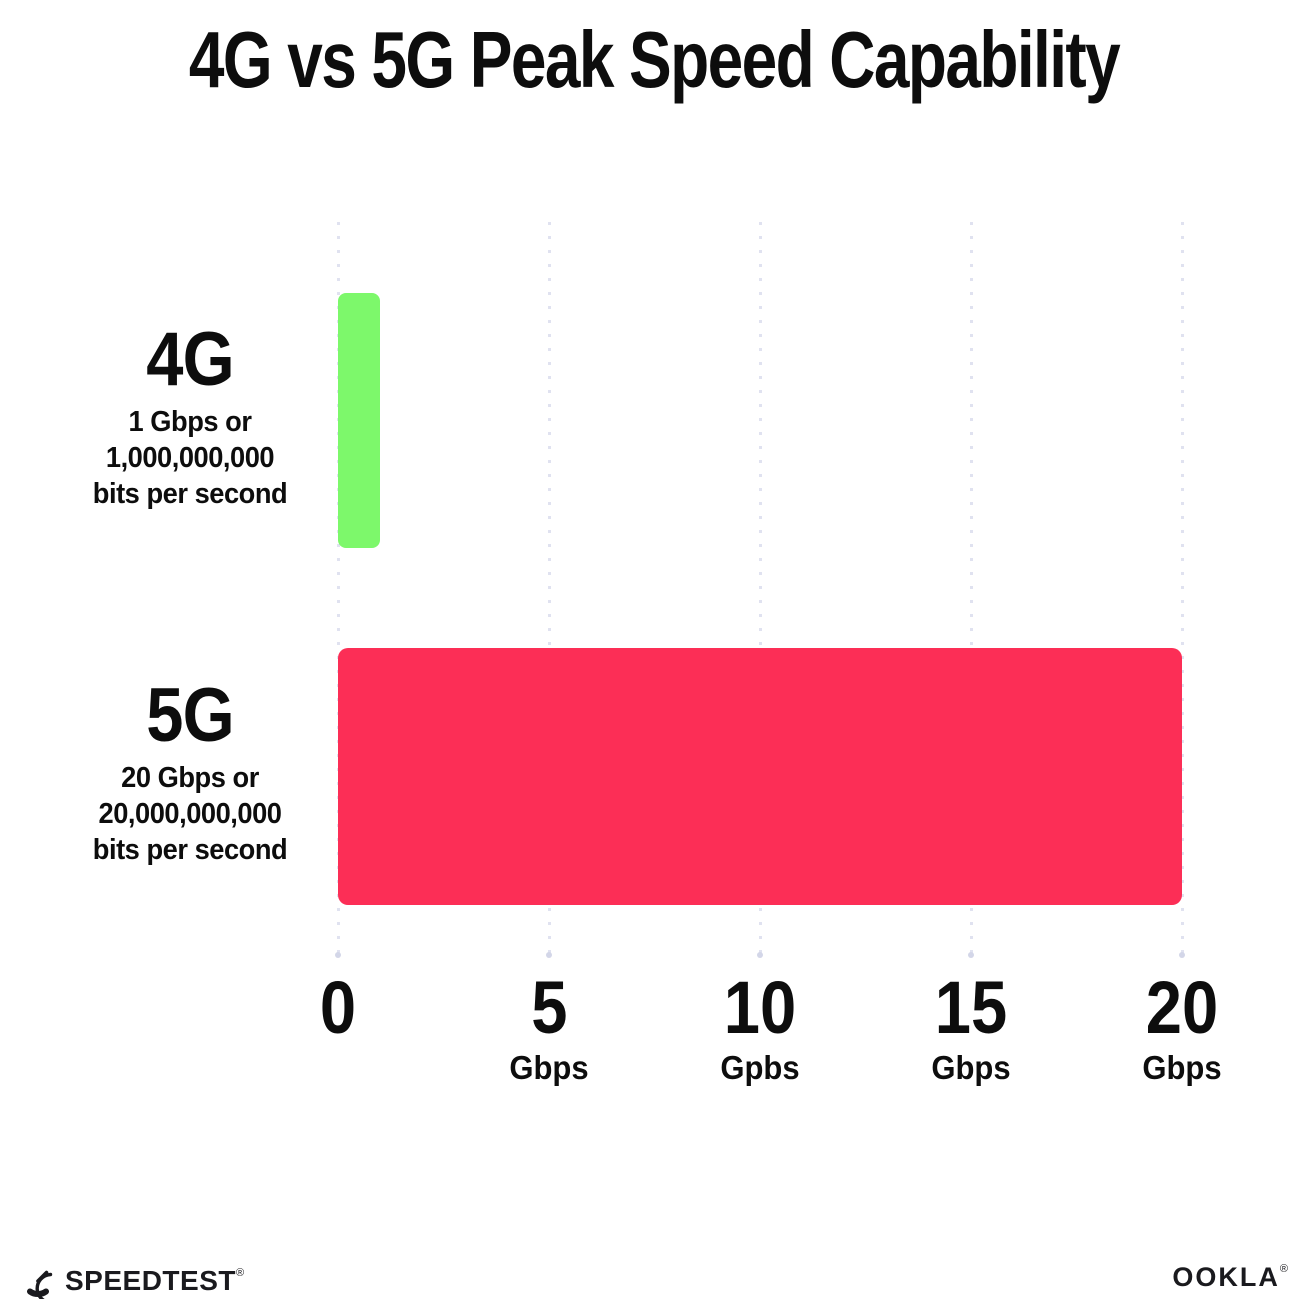  What do you see at coordinates (1182, 1007) in the screenshot?
I see `x-tick-label: 20` at bounding box center [1182, 1007].